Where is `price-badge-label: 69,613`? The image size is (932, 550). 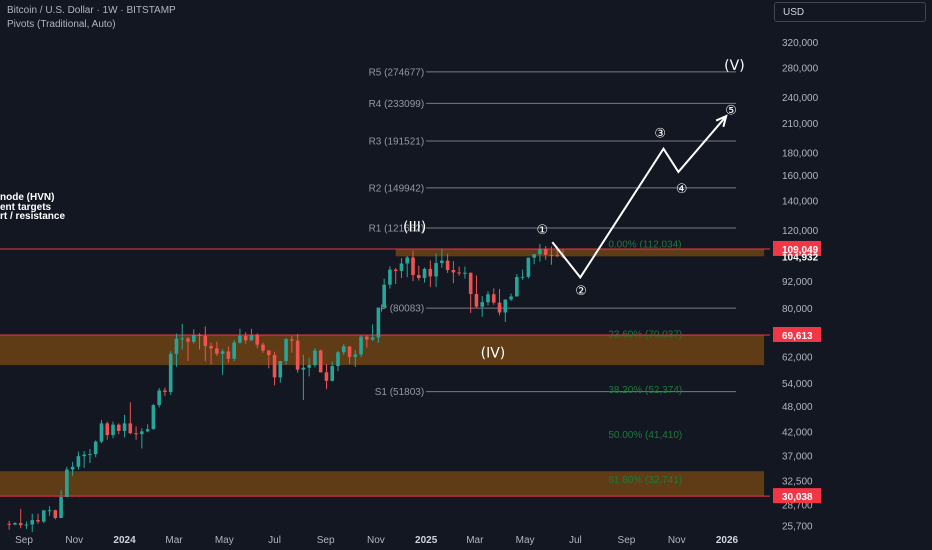 price-badge-label: 69,613 is located at coordinates (797, 336).